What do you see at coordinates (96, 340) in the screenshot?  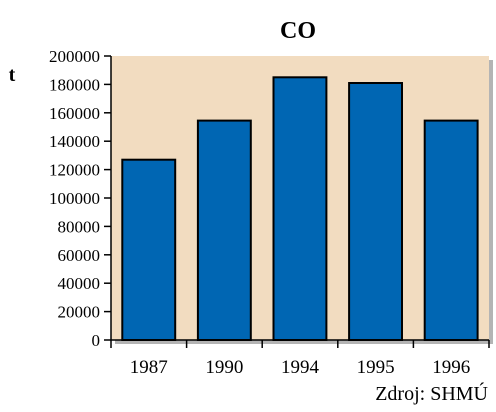 I see `y-tick-label: 0` at bounding box center [96, 340].